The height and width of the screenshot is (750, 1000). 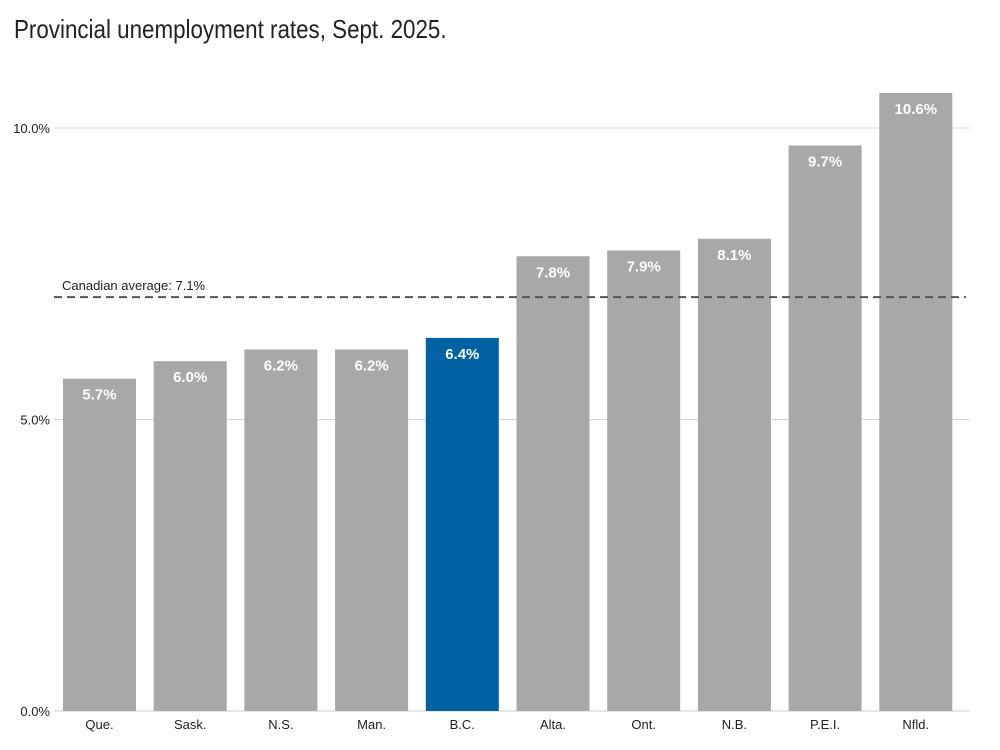 I want to click on data-label: 7.8%, so click(x=553, y=272).